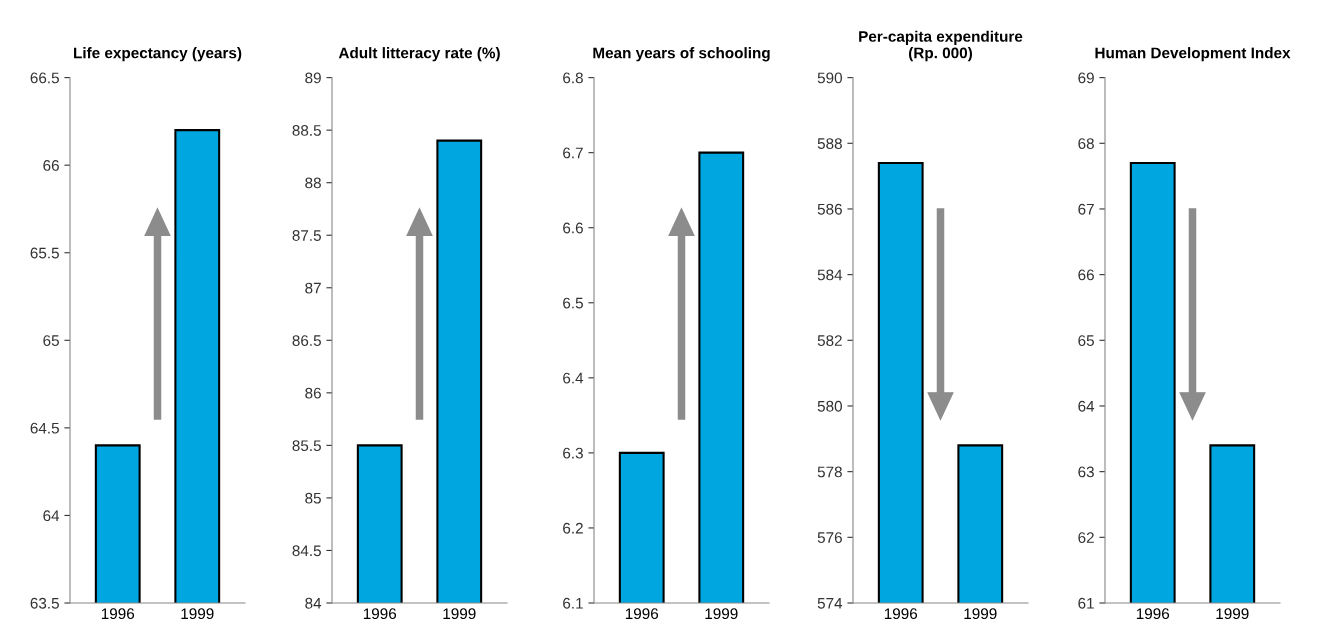 This screenshot has height=633, width=1325. Describe the element at coordinates (306, 446) in the screenshot. I see `y-tick-label: 85.5` at that location.